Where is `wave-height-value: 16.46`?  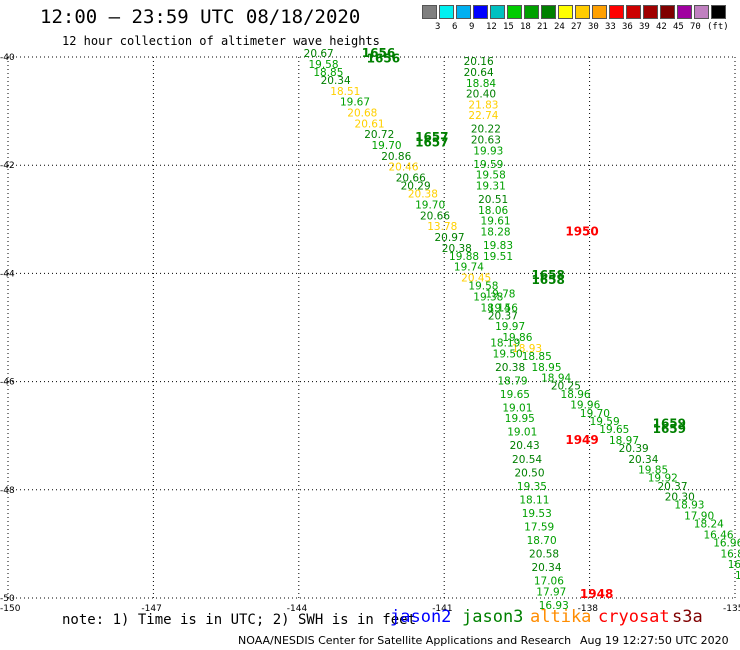 wave-height-value: 16.46 is located at coordinates (718, 535).